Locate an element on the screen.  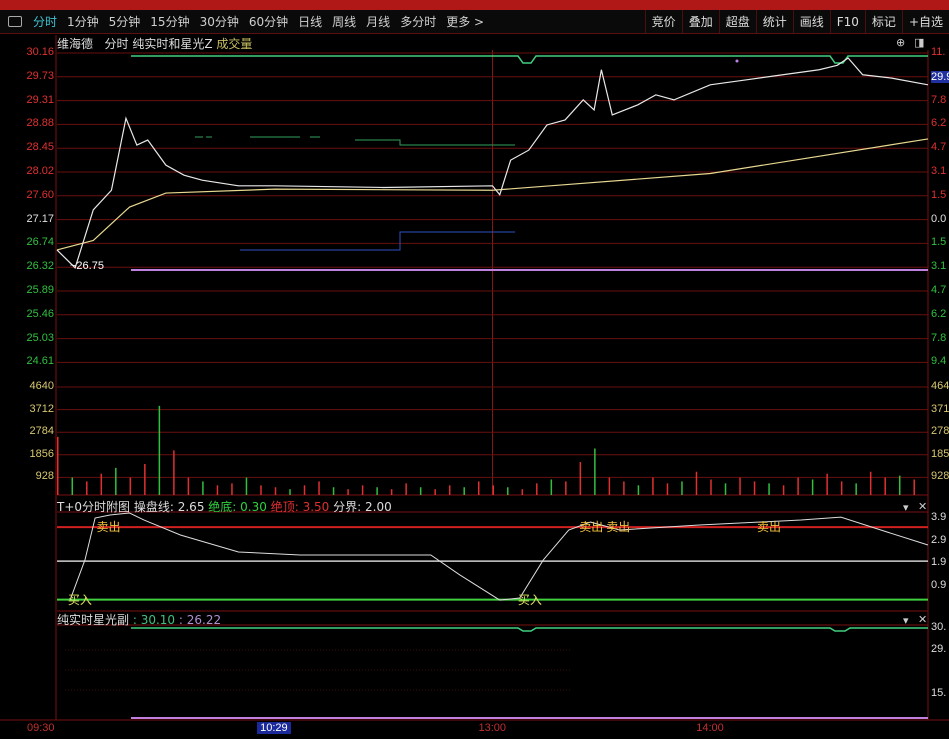
price-tick-label: 27.60 is located at coordinates (40, 194).